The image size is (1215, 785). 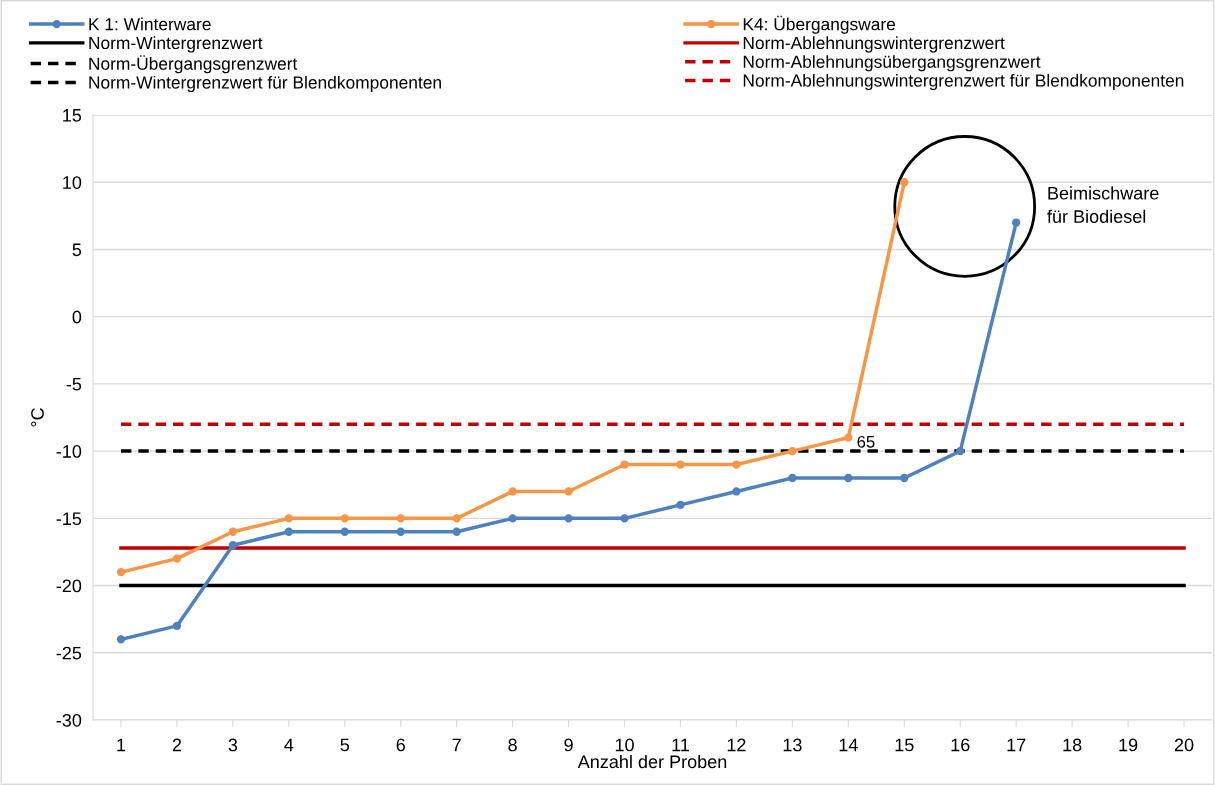 What do you see at coordinates (177, 745) in the screenshot?
I see `x-tick-label: 2` at bounding box center [177, 745].